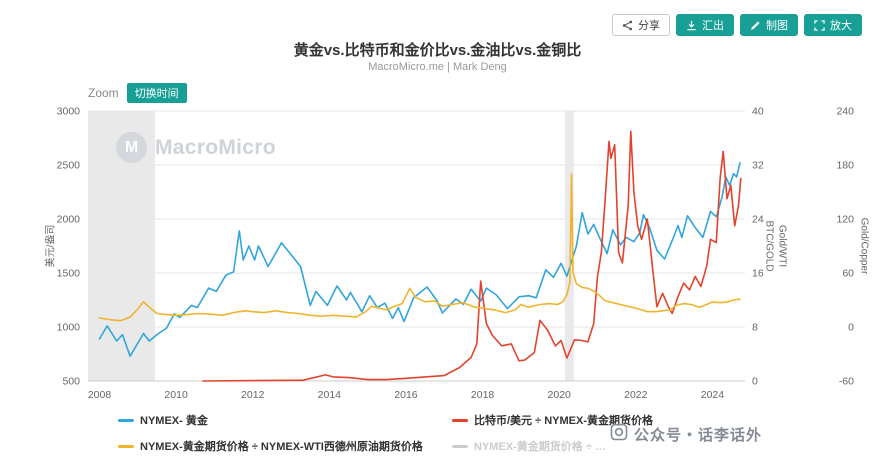 This screenshot has width=875, height=471. What do you see at coordinates (560, 395) in the screenshot?
I see `svg-text: 2020` at bounding box center [560, 395].